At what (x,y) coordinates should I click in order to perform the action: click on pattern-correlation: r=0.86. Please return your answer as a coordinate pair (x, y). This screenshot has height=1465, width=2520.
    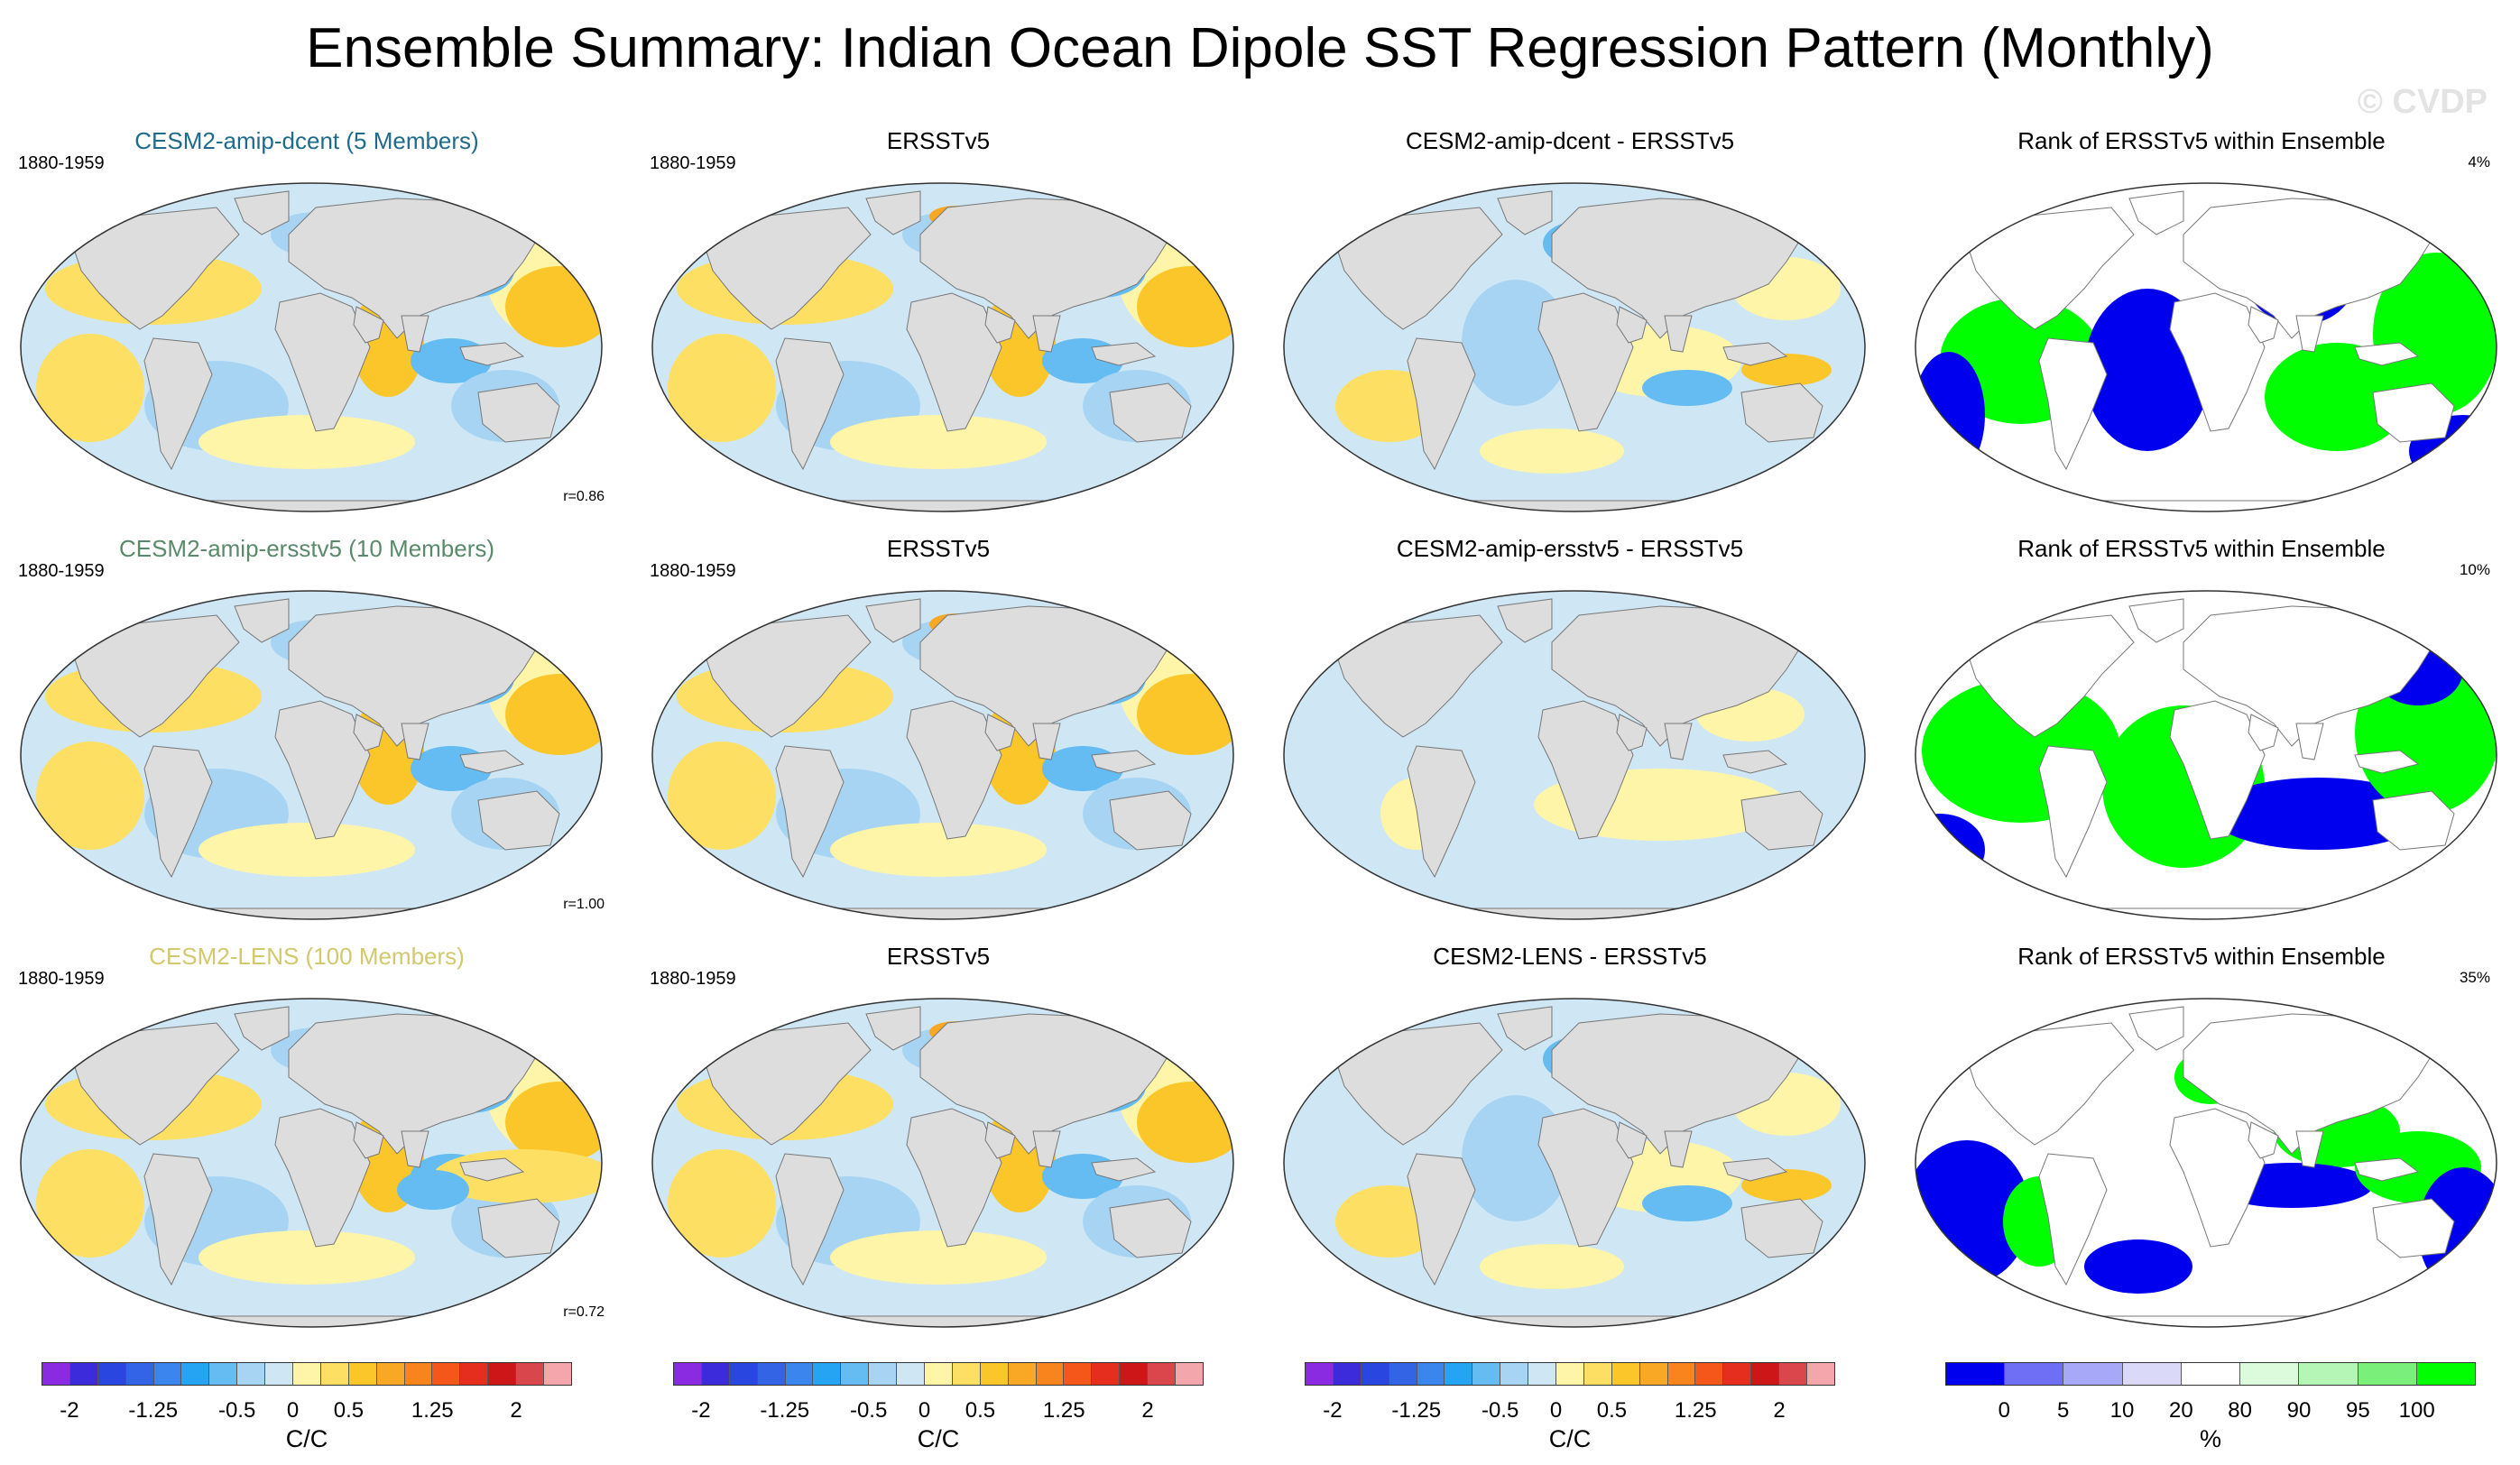
    Looking at the image, I should click on (584, 497).